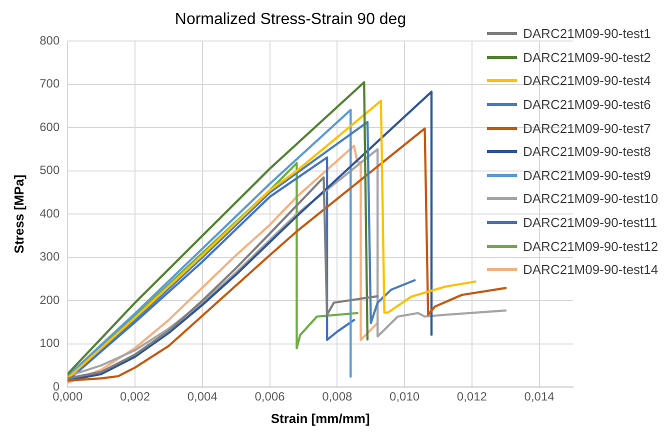 Image resolution: width=665 pixels, height=439 pixels. I want to click on y-axis-title: Stress [MPa], so click(18, 214).